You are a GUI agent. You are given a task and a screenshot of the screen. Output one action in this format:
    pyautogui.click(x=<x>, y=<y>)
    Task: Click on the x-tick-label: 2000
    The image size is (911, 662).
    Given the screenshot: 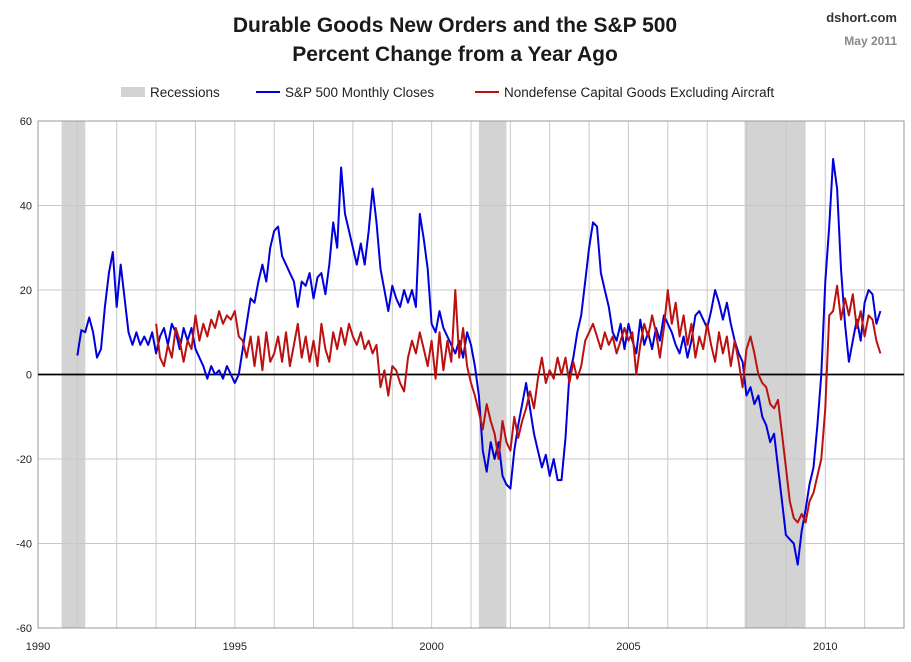 What is the action you would take?
    pyautogui.click(x=431, y=647)
    